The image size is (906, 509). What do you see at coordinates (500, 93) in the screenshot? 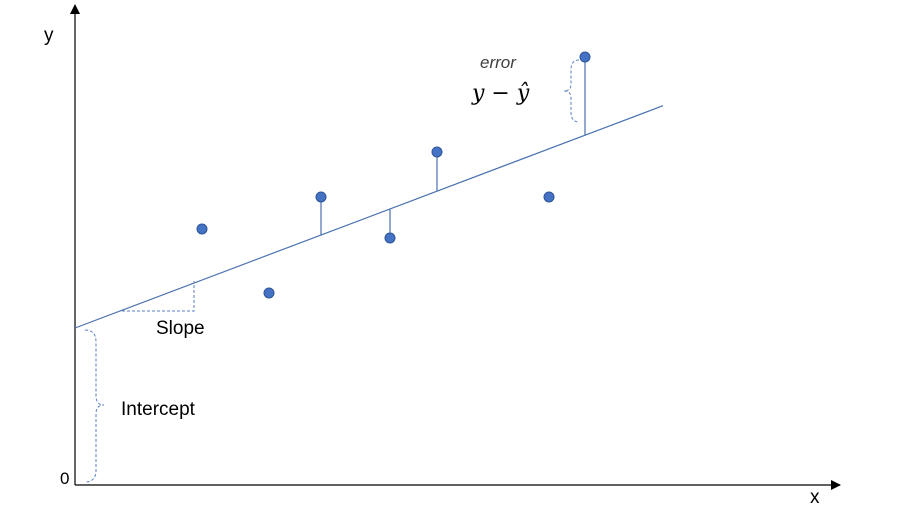
I see `error-formula: y − ŷ` at bounding box center [500, 93].